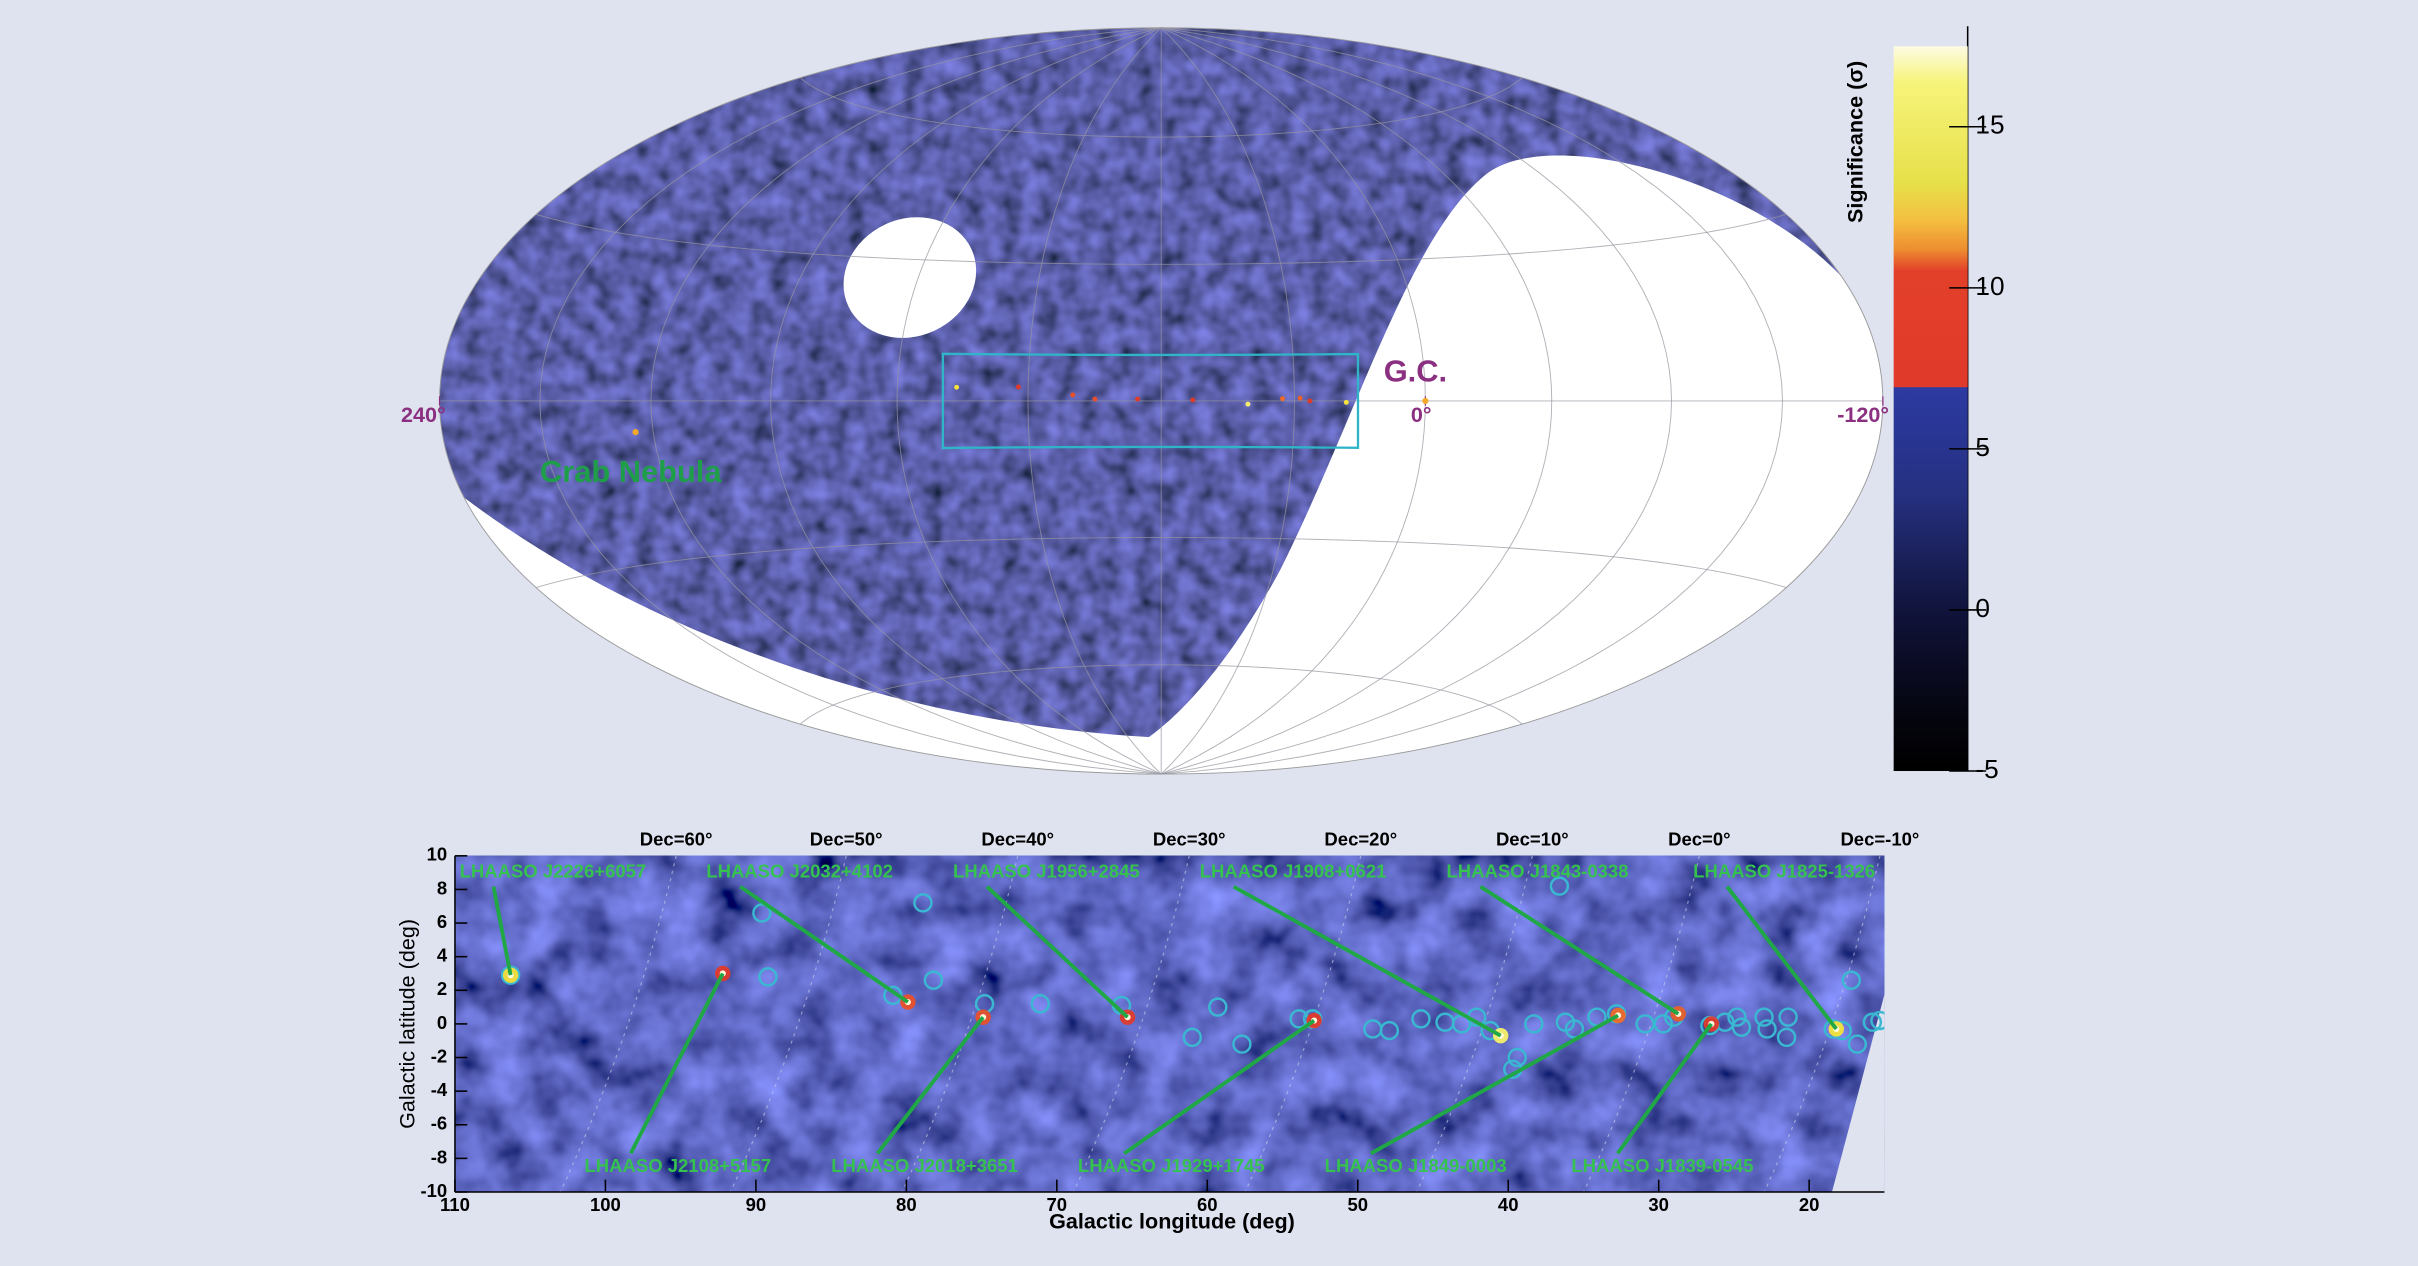 This screenshot has width=2418, height=1266. I want to click on longitude-label: -120°, so click(1863, 414).